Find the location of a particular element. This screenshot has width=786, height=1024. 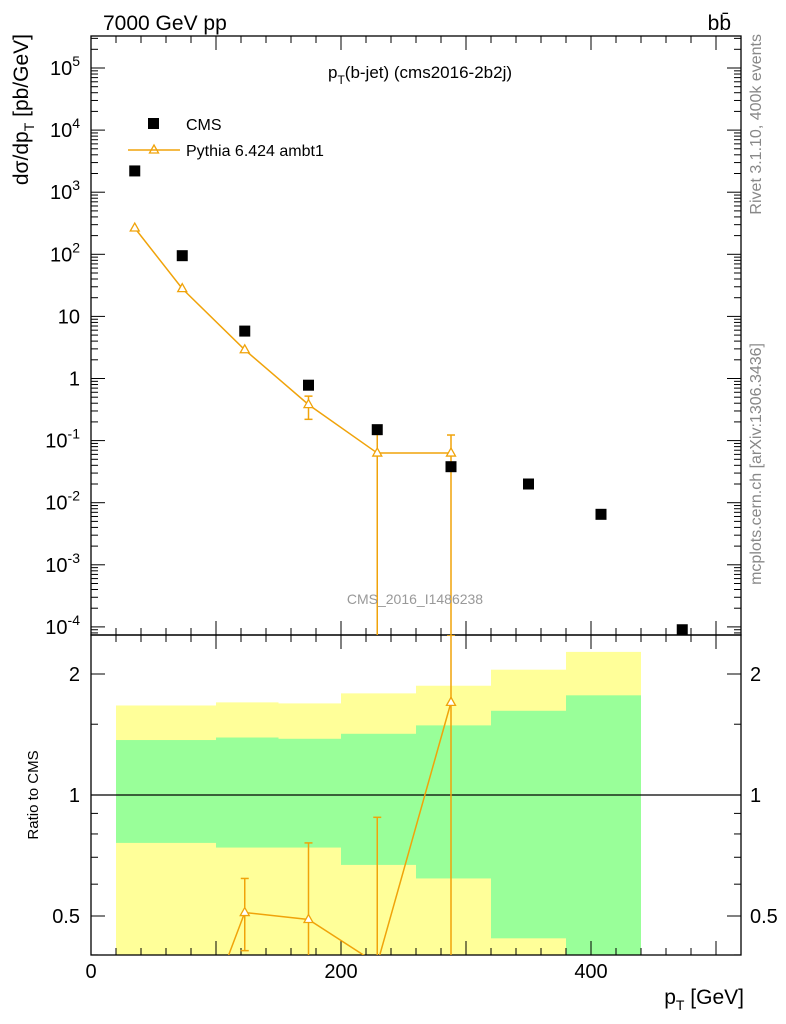

ratio-tick-label-left: 1 is located at coordinates (74, 796).